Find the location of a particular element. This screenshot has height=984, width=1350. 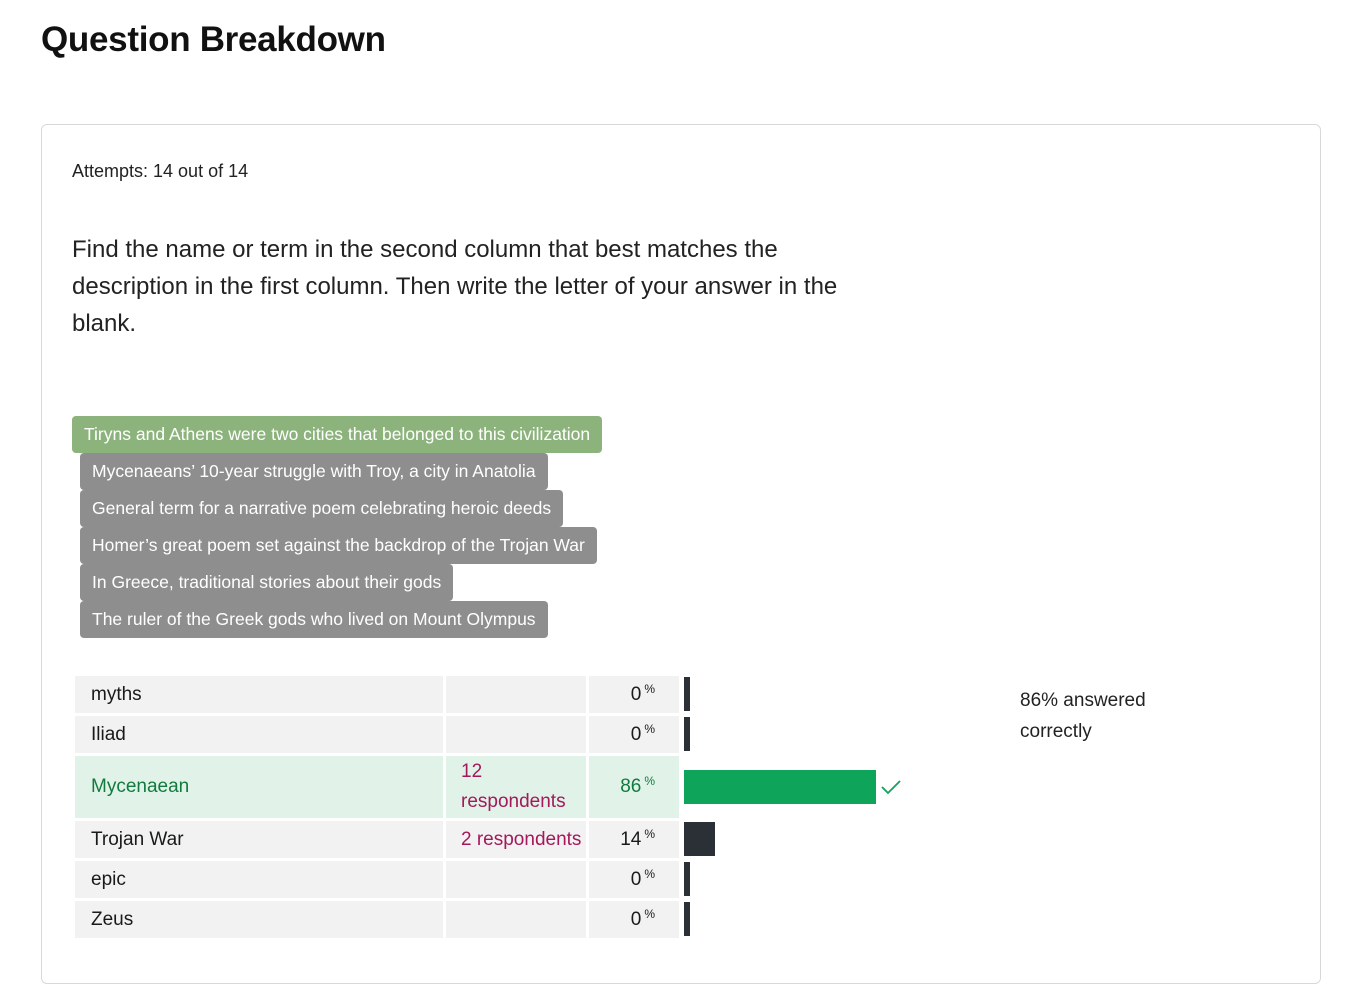

answer-term: epic is located at coordinates (259, 879).